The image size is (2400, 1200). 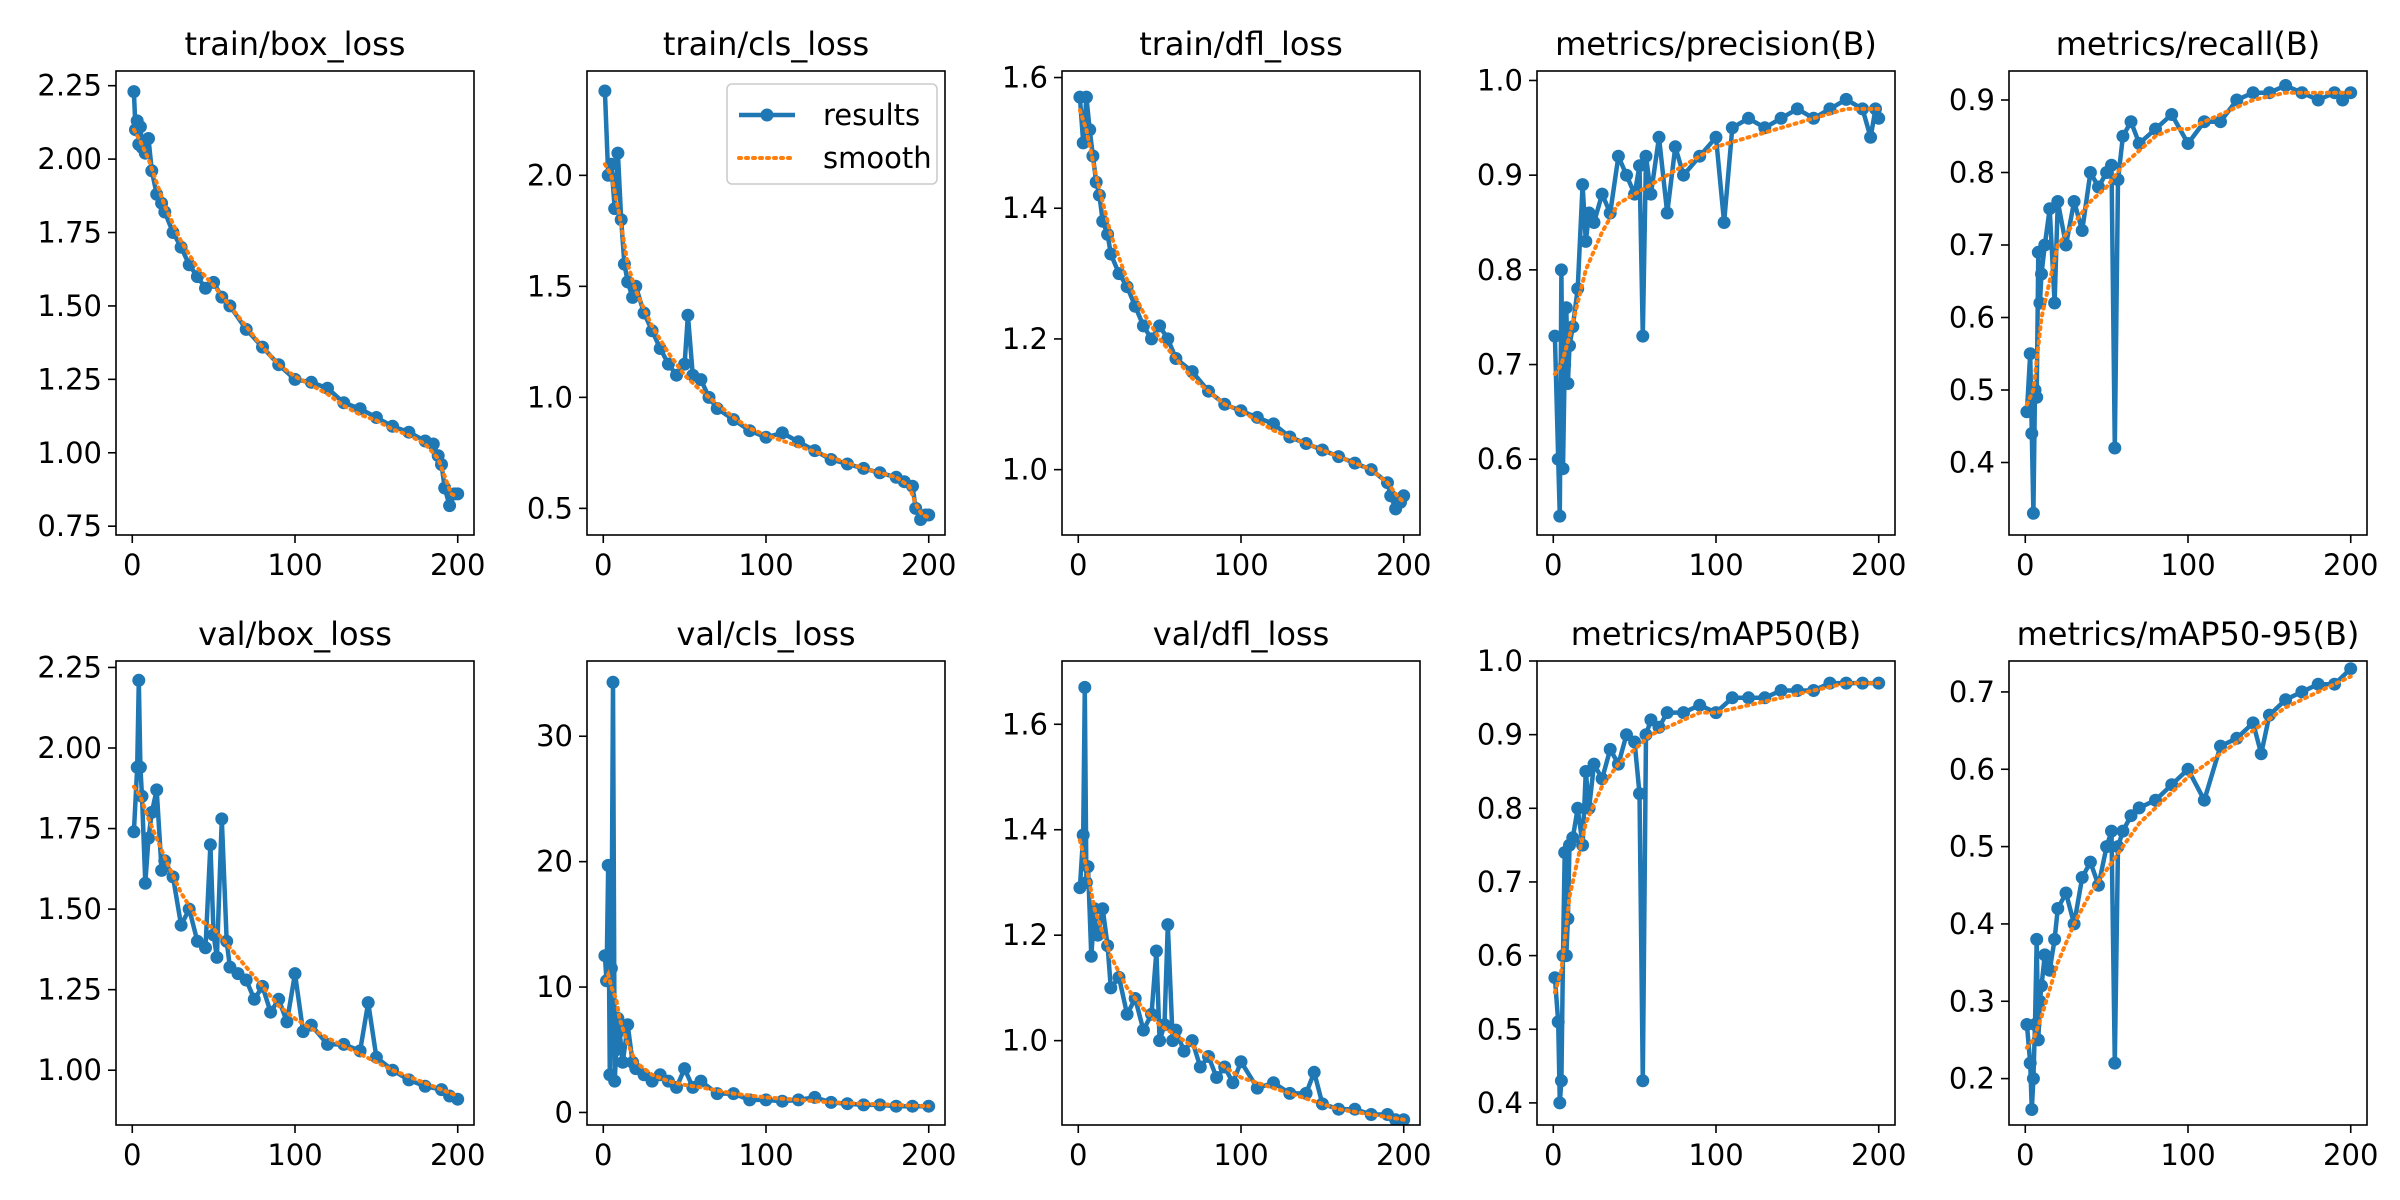 I want to click on y-tick-label: 0.2, so click(x=1972, y=1079).